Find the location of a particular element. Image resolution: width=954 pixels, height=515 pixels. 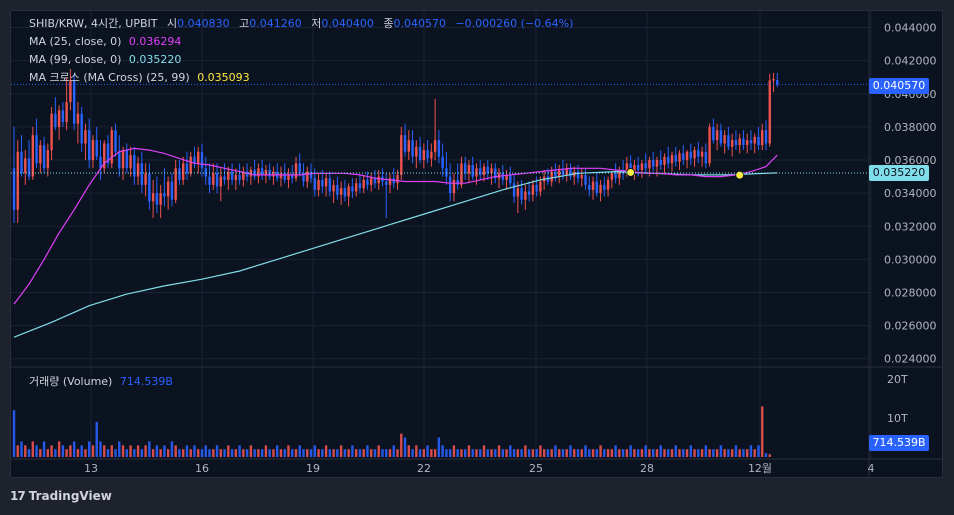

volume-legend: 거래량 (Volume) 714.539B is located at coordinates (101, 382).